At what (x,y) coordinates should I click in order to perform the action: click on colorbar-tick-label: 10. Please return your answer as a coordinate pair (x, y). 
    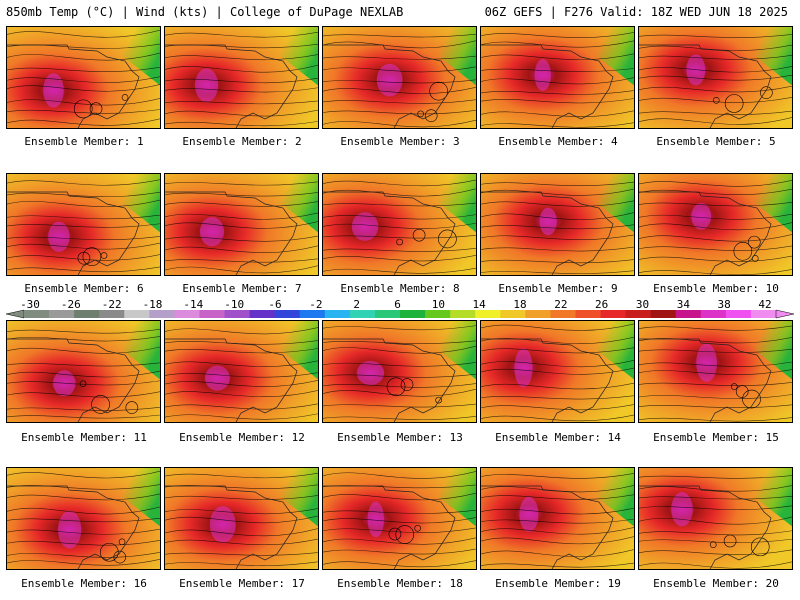
    Looking at the image, I should click on (438, 304).